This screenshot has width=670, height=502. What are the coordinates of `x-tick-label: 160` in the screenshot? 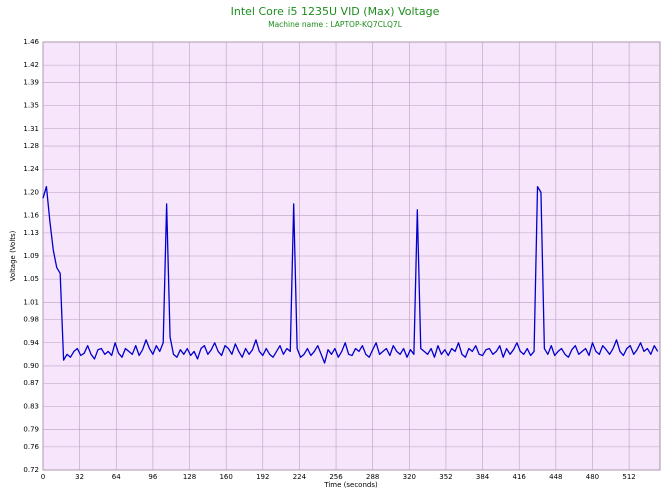 It's located at (225, 477).